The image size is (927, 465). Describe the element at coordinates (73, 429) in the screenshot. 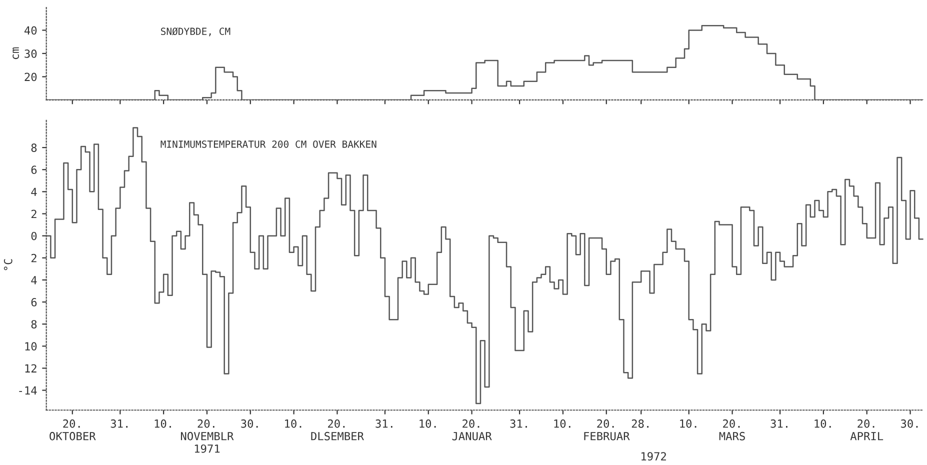

I see `x-tick-label: 20. OKTOBER` at that location.